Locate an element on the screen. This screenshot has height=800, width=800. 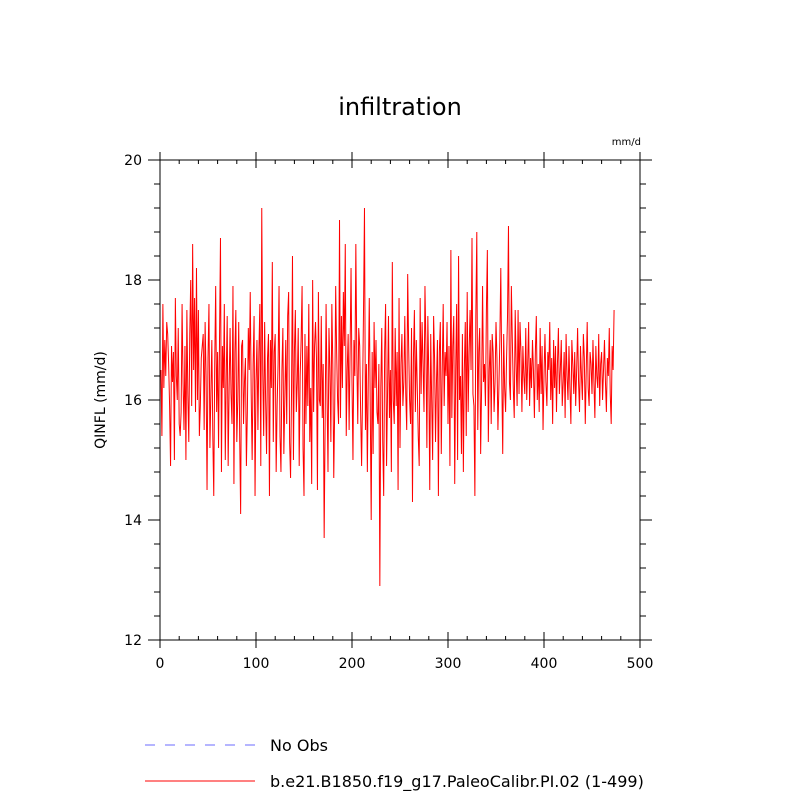
x-tick-label: 500 is located at coordinates (640, 664).